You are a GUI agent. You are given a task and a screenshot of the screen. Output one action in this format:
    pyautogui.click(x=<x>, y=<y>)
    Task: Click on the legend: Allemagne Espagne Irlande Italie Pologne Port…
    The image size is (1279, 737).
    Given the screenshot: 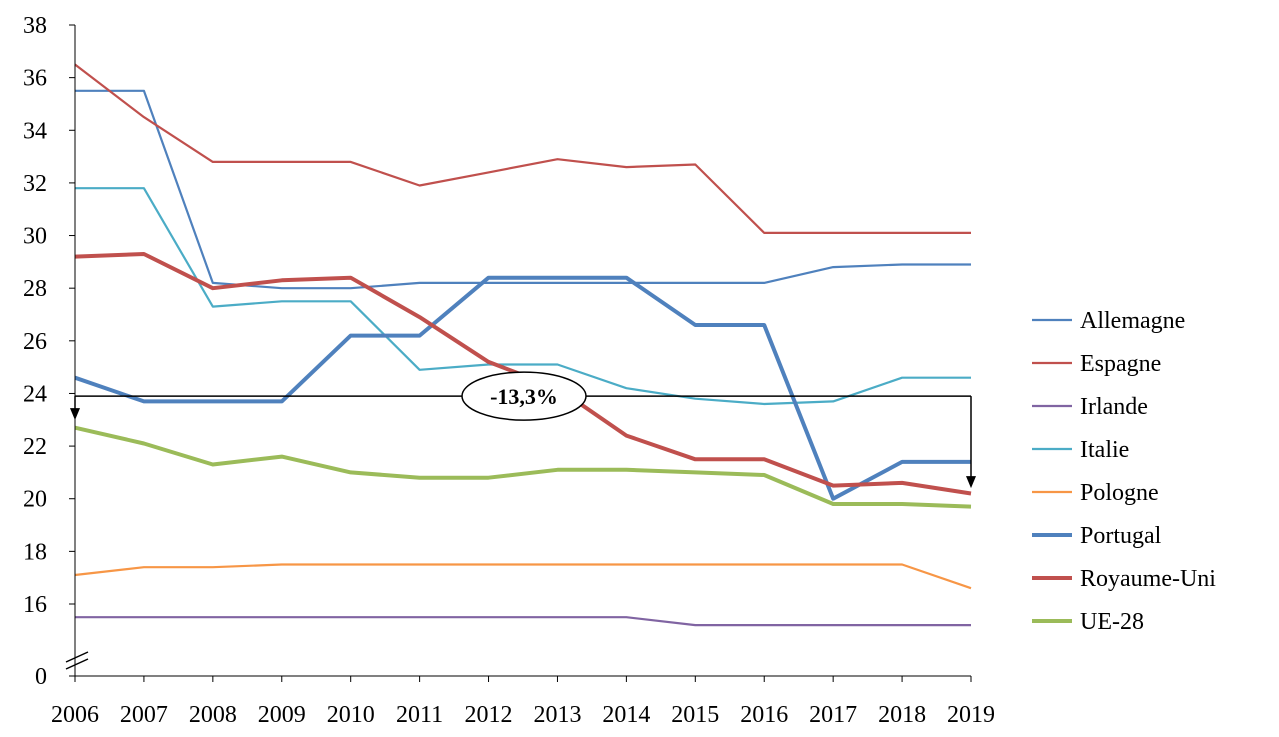 What is the action you would take?
    pyautogui.click(x=1124, y=471)
    